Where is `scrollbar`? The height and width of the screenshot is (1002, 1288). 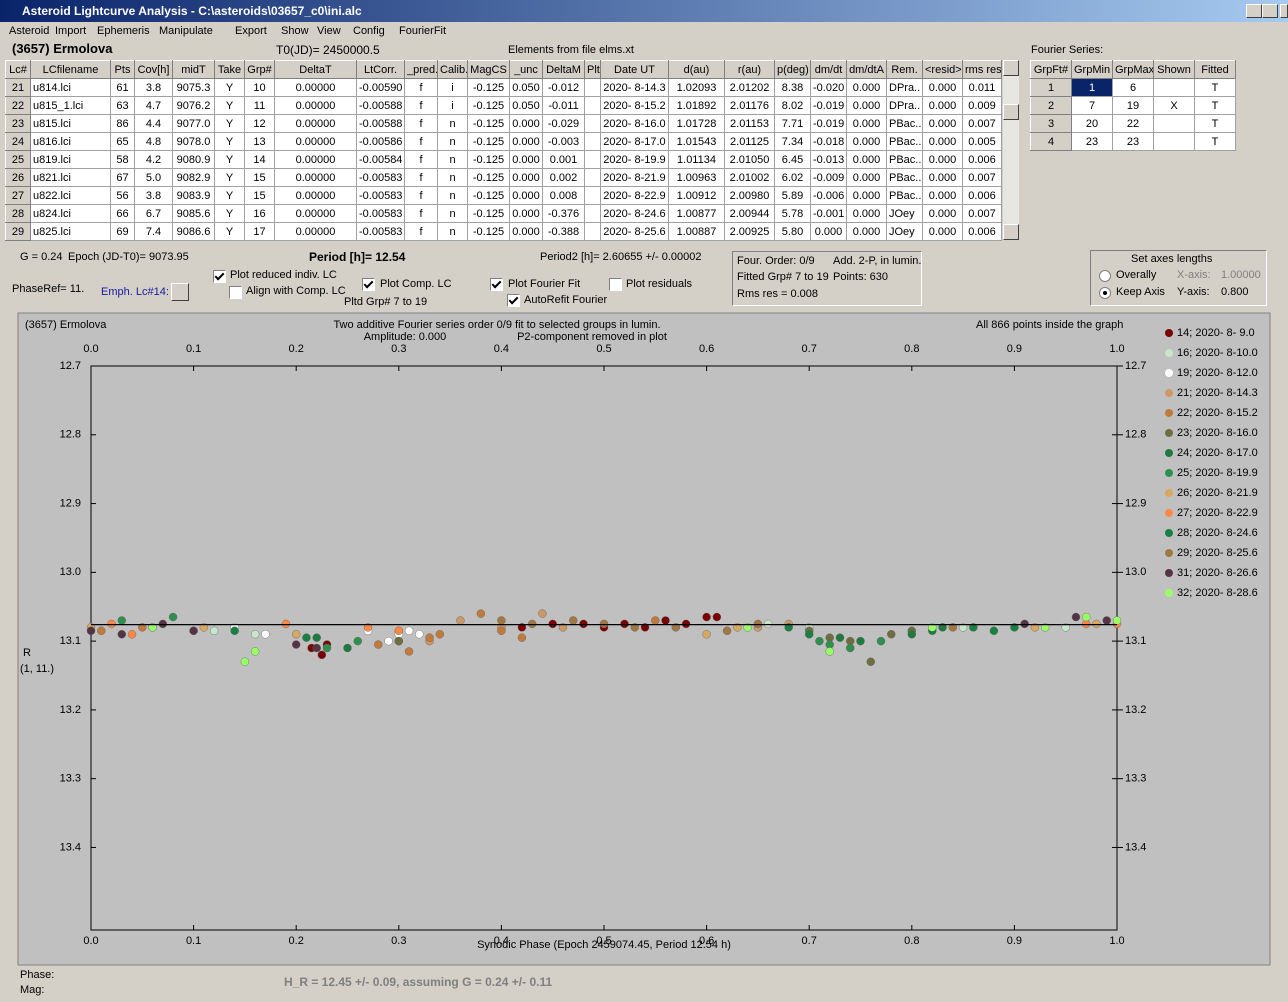
scrollbar is located at coordinates (1011, 150).